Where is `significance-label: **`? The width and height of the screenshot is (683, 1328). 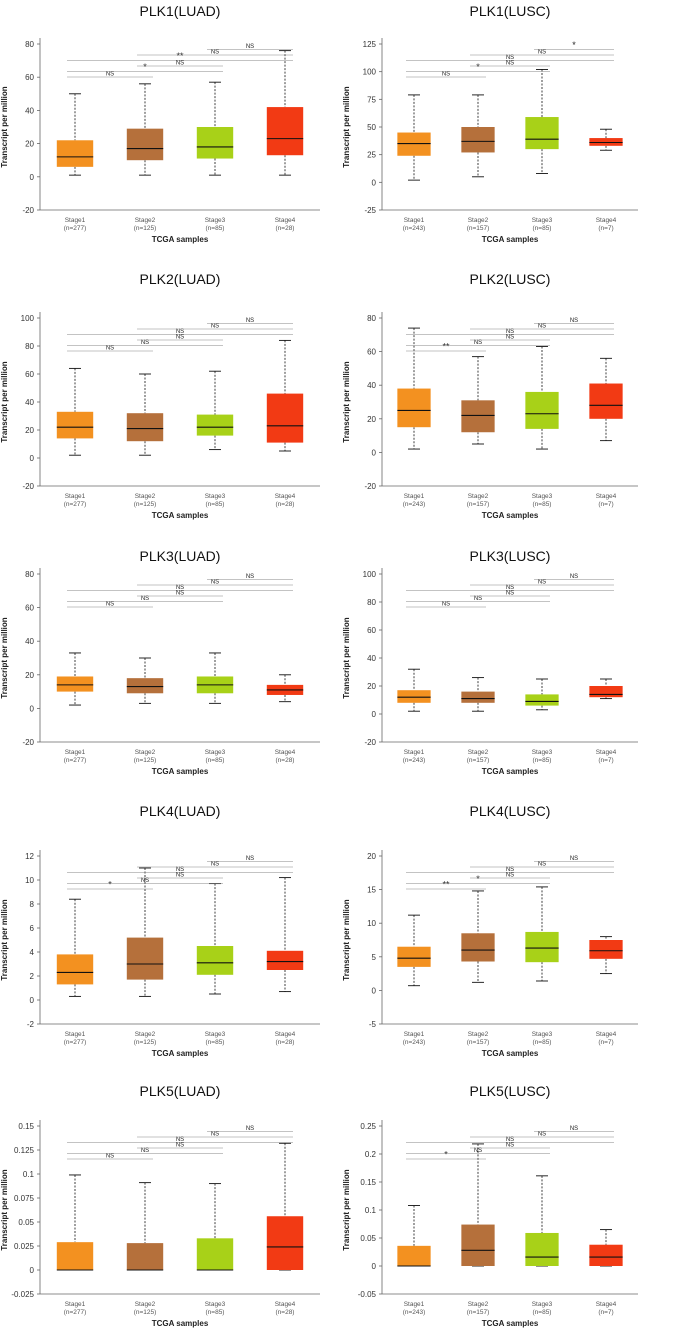 significance-label: ** is located at coordinates (180, 56).